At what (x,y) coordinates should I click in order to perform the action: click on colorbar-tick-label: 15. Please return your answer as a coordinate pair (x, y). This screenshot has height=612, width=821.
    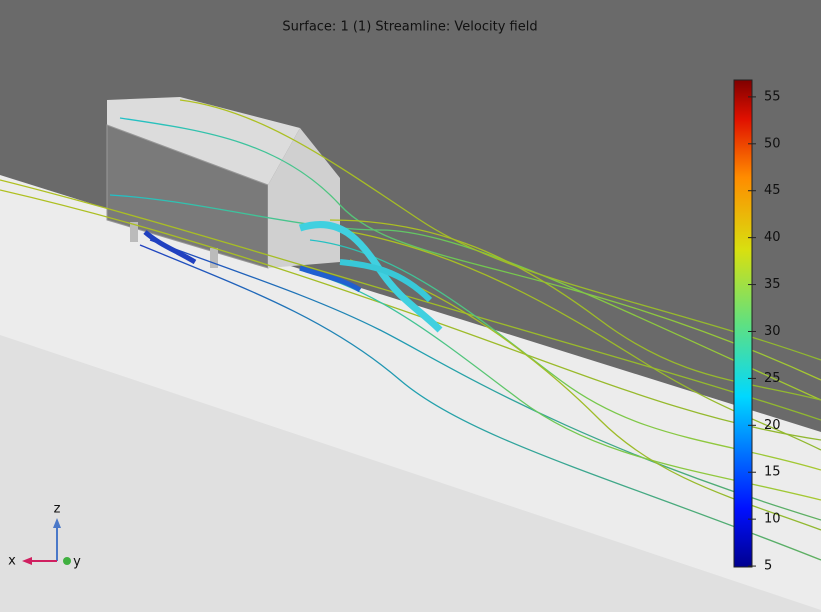
    Looking at the image, I should click on (772, 472).